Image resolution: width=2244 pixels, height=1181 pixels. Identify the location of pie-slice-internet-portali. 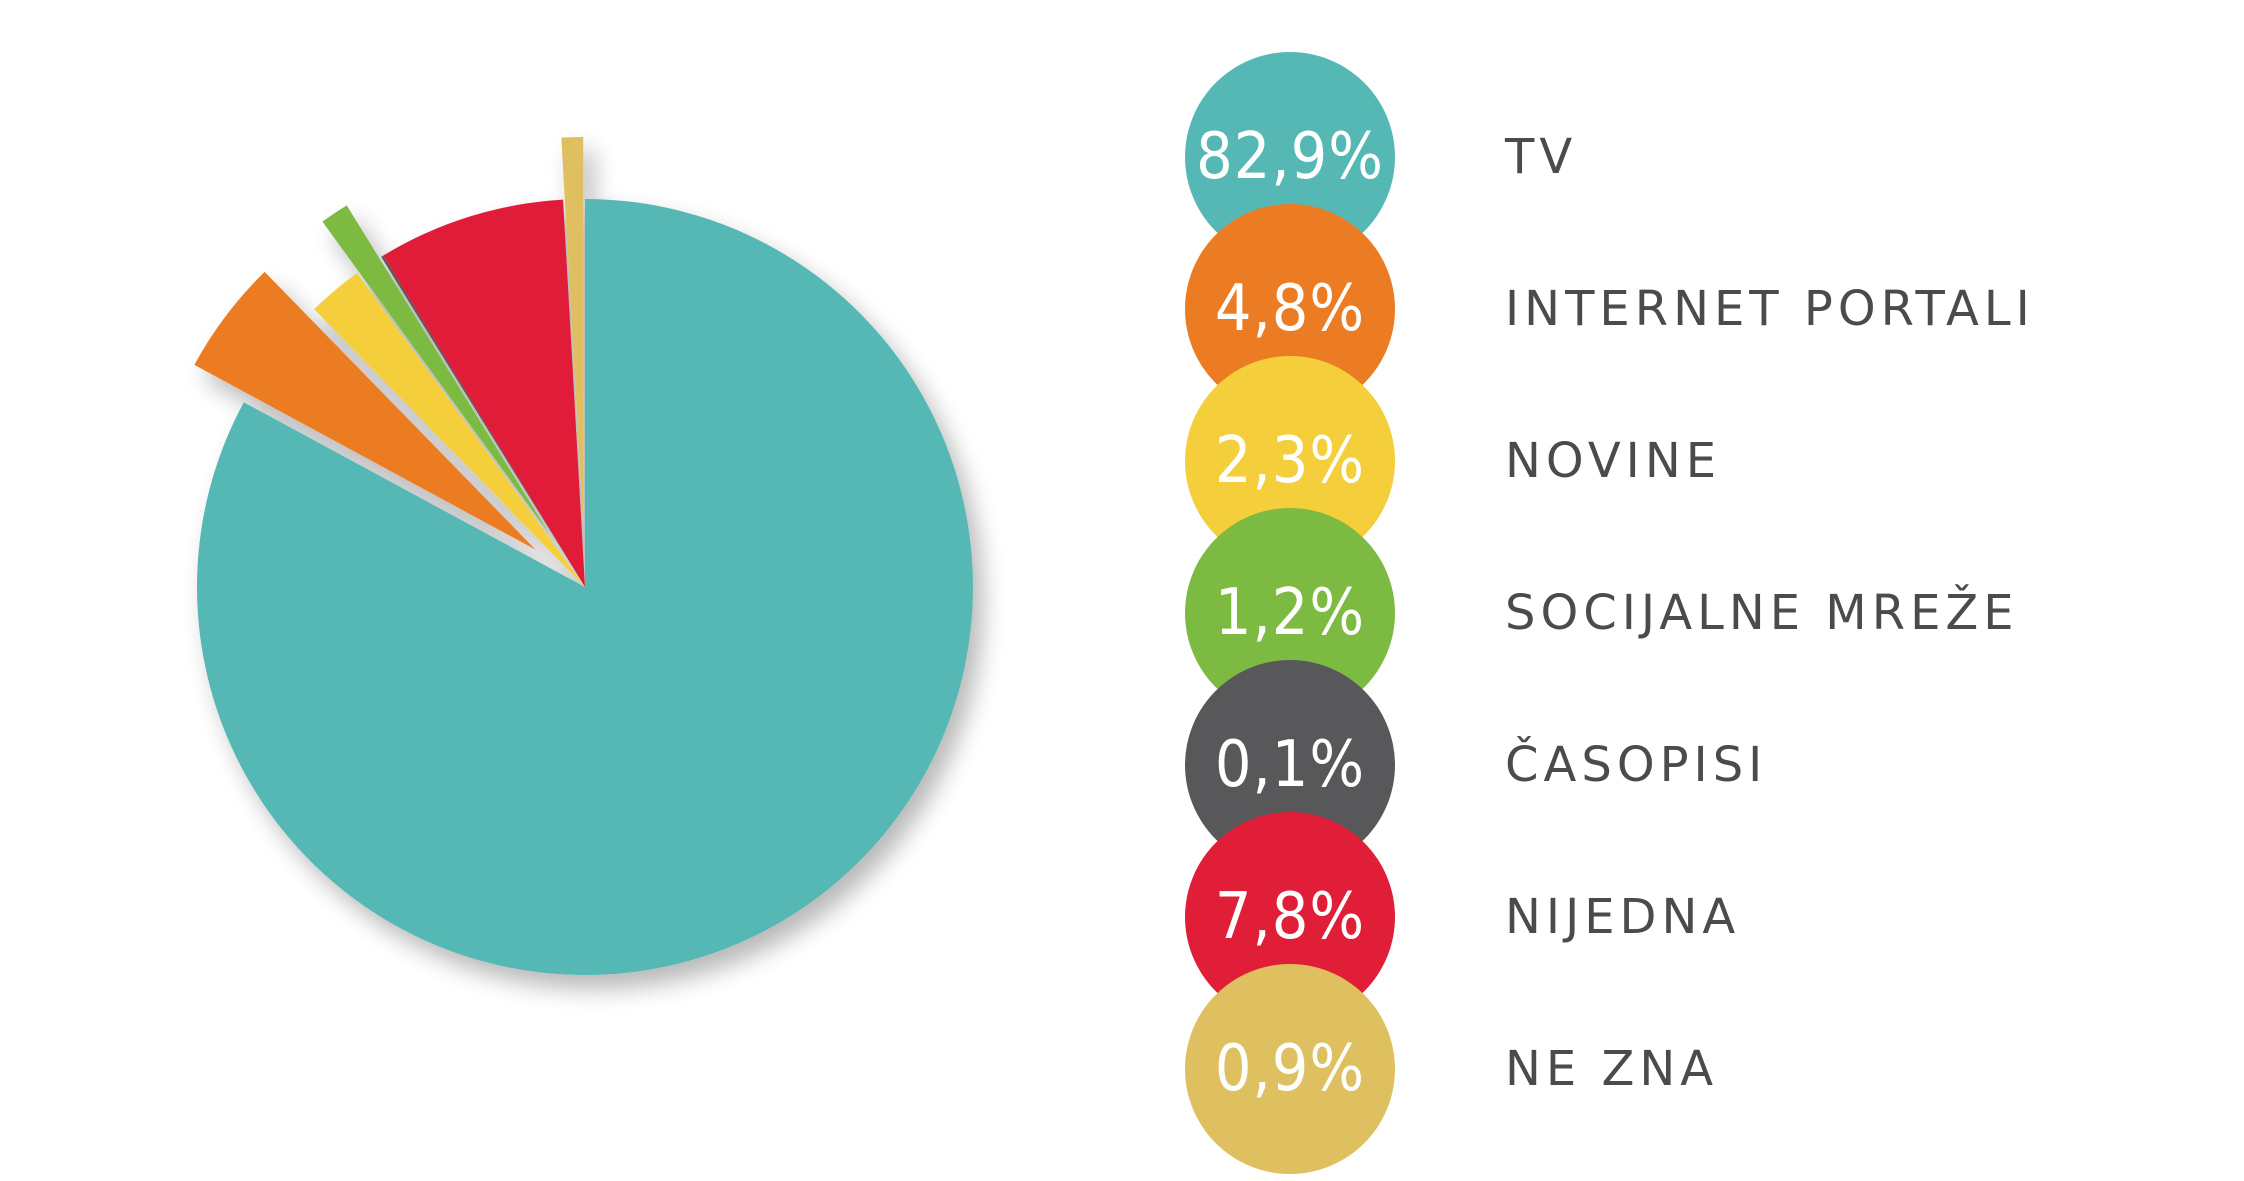
(365, 410).